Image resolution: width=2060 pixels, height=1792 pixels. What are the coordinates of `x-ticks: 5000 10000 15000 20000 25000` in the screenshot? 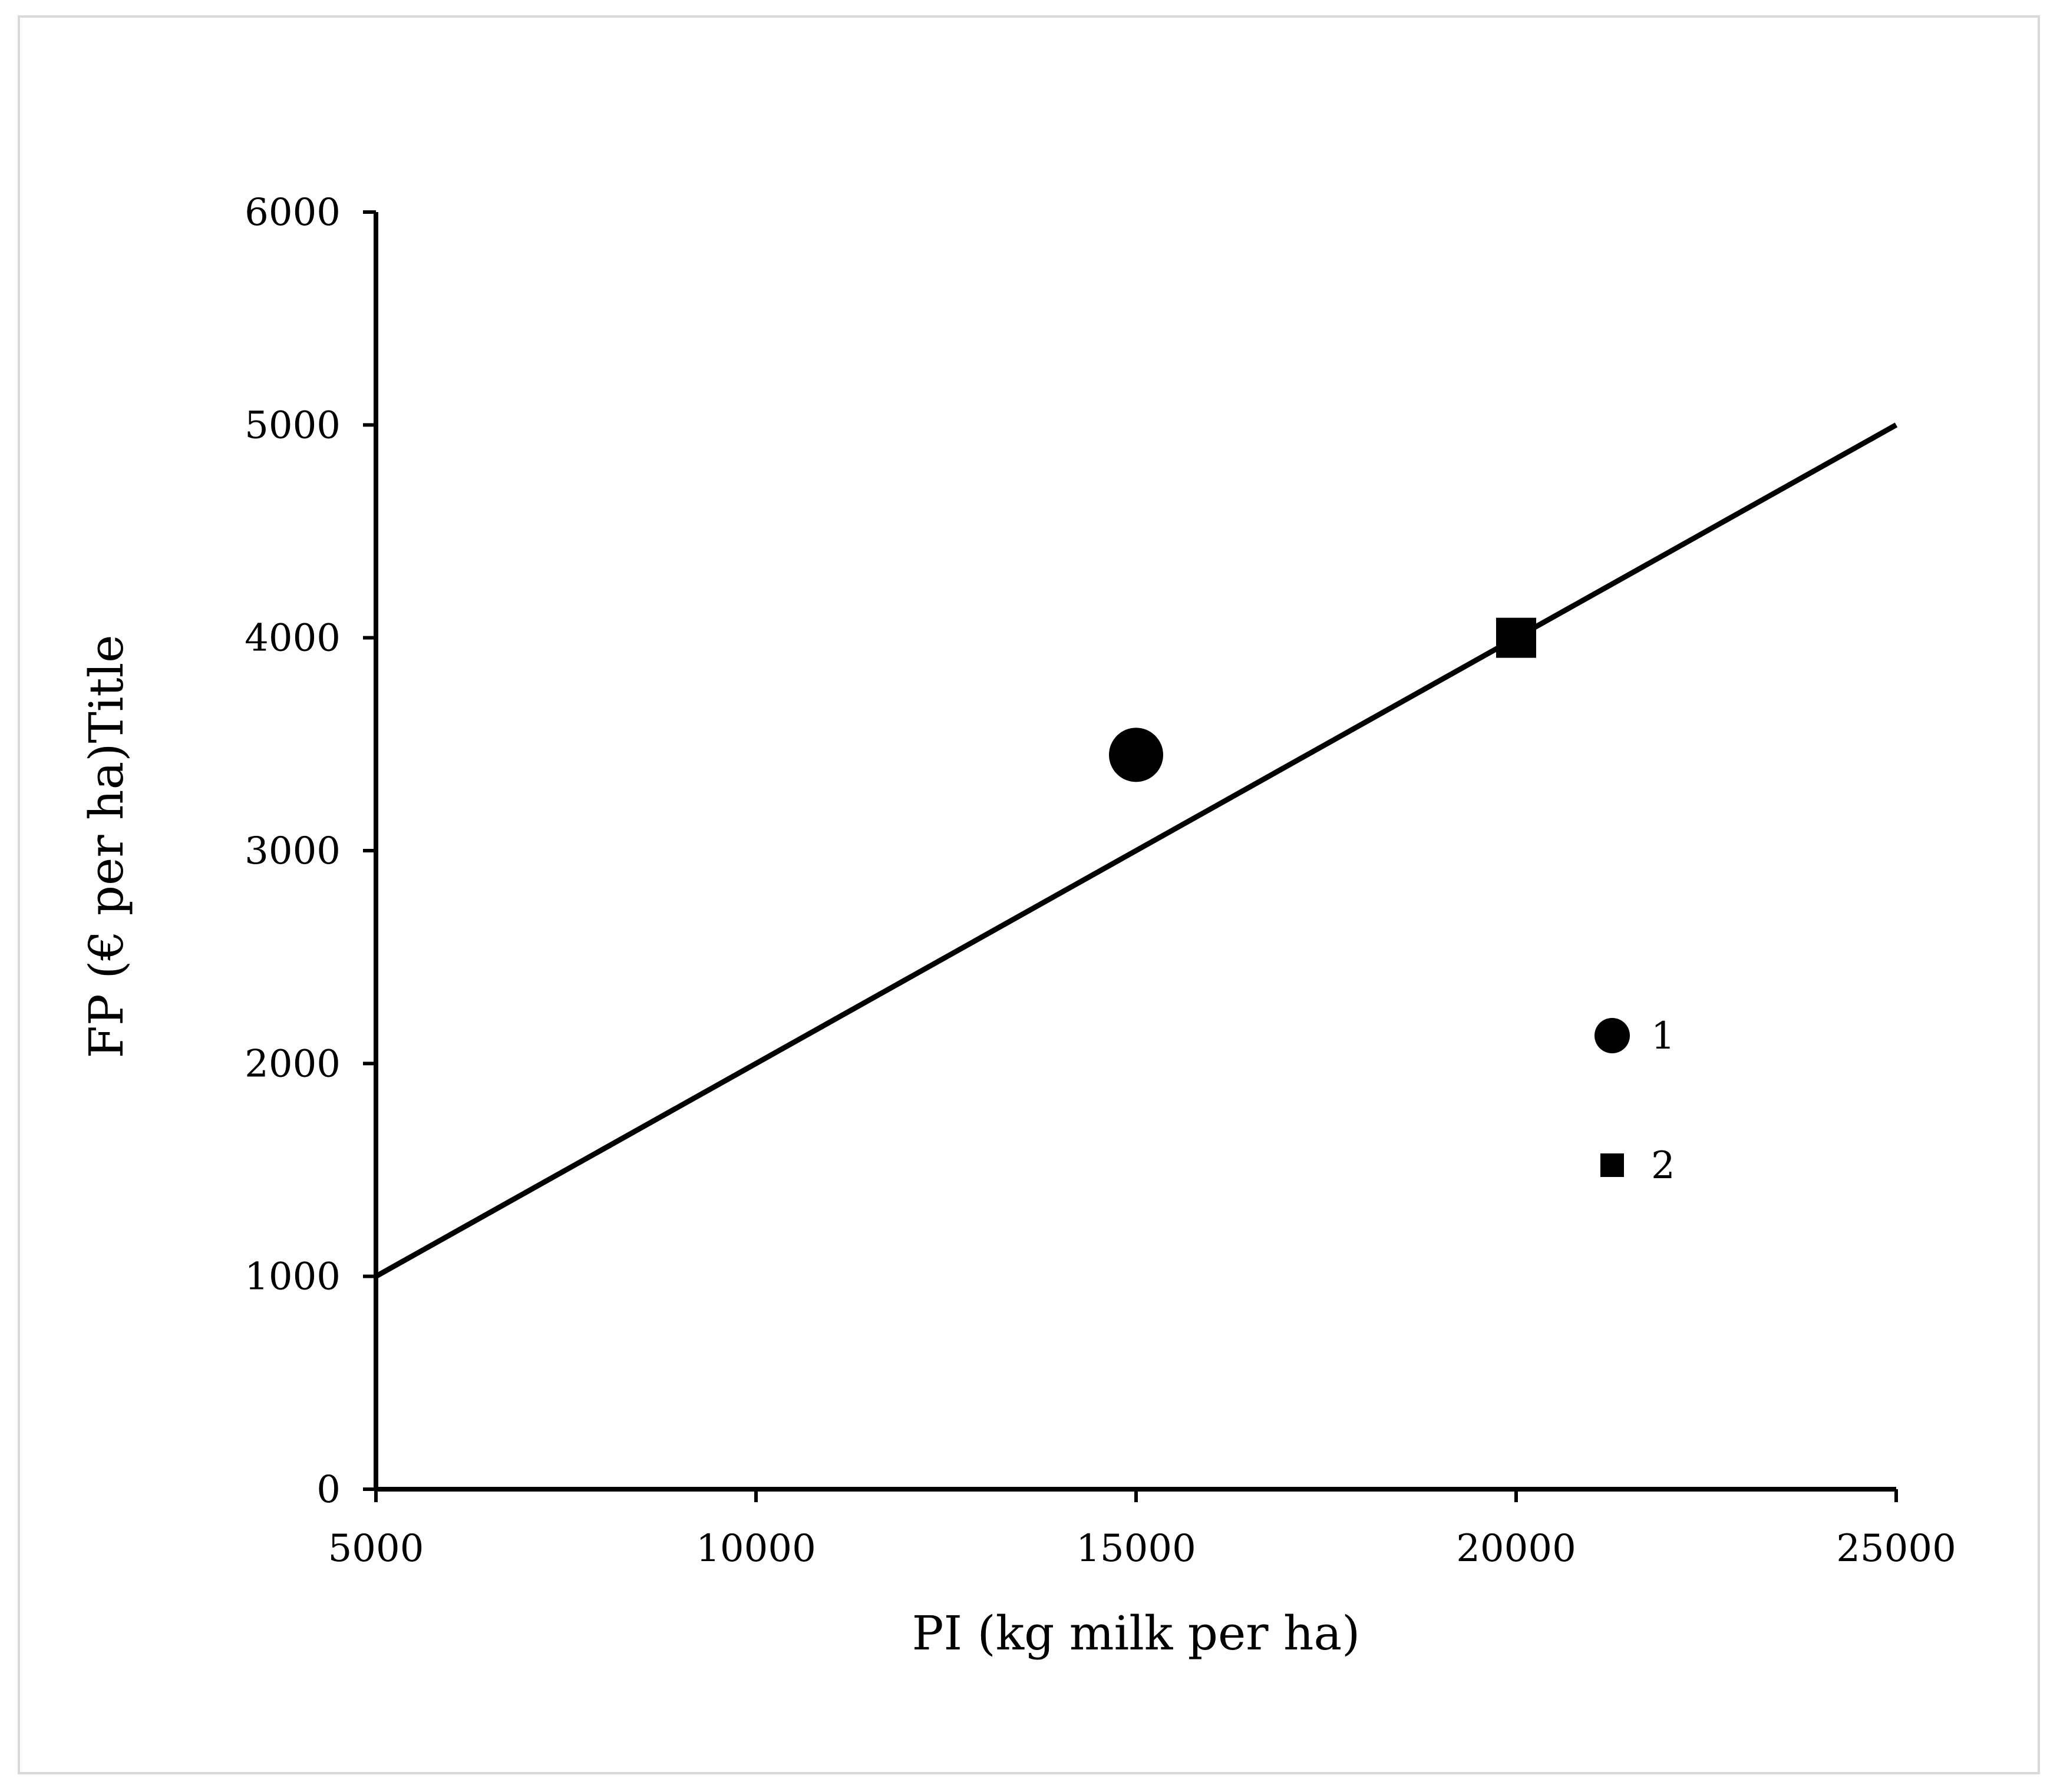 It's located at (1142, 1530).